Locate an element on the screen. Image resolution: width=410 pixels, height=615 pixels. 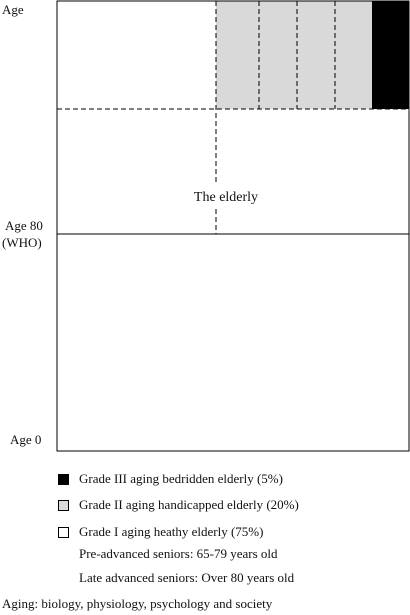
axis-label-age: Age is located at coordinates (13, 9).